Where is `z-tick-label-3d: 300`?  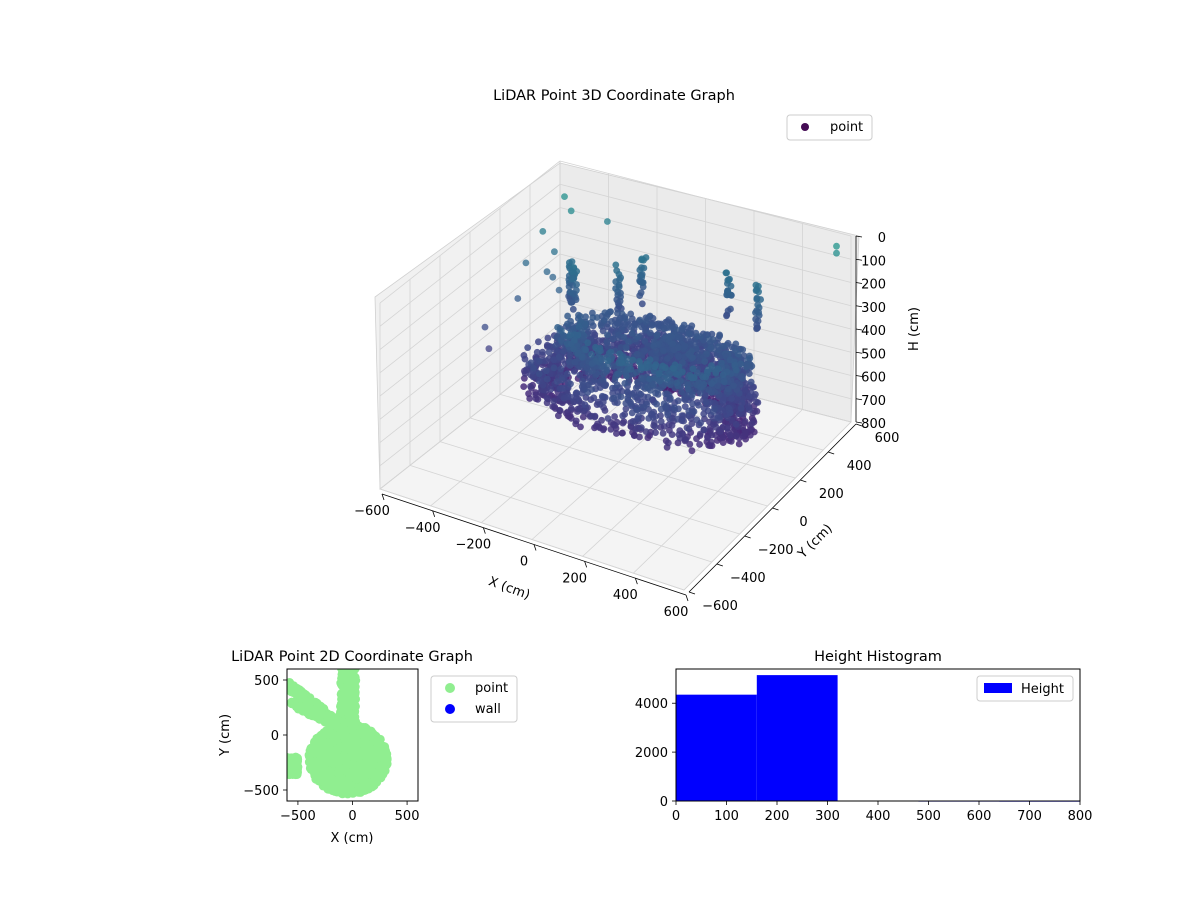 z-tick-label-3d: 300 is located at coordinates (873, 308).